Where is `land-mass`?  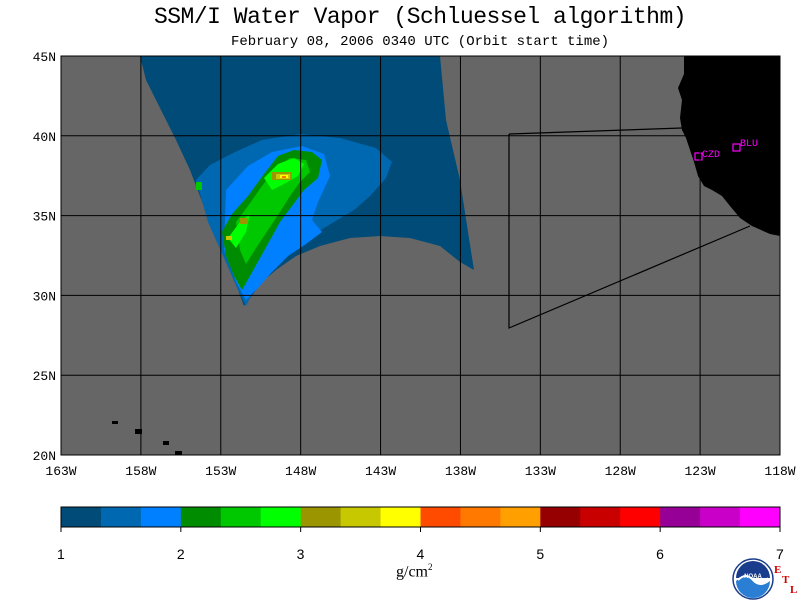 land-mass is located at coordinates (729, 146).